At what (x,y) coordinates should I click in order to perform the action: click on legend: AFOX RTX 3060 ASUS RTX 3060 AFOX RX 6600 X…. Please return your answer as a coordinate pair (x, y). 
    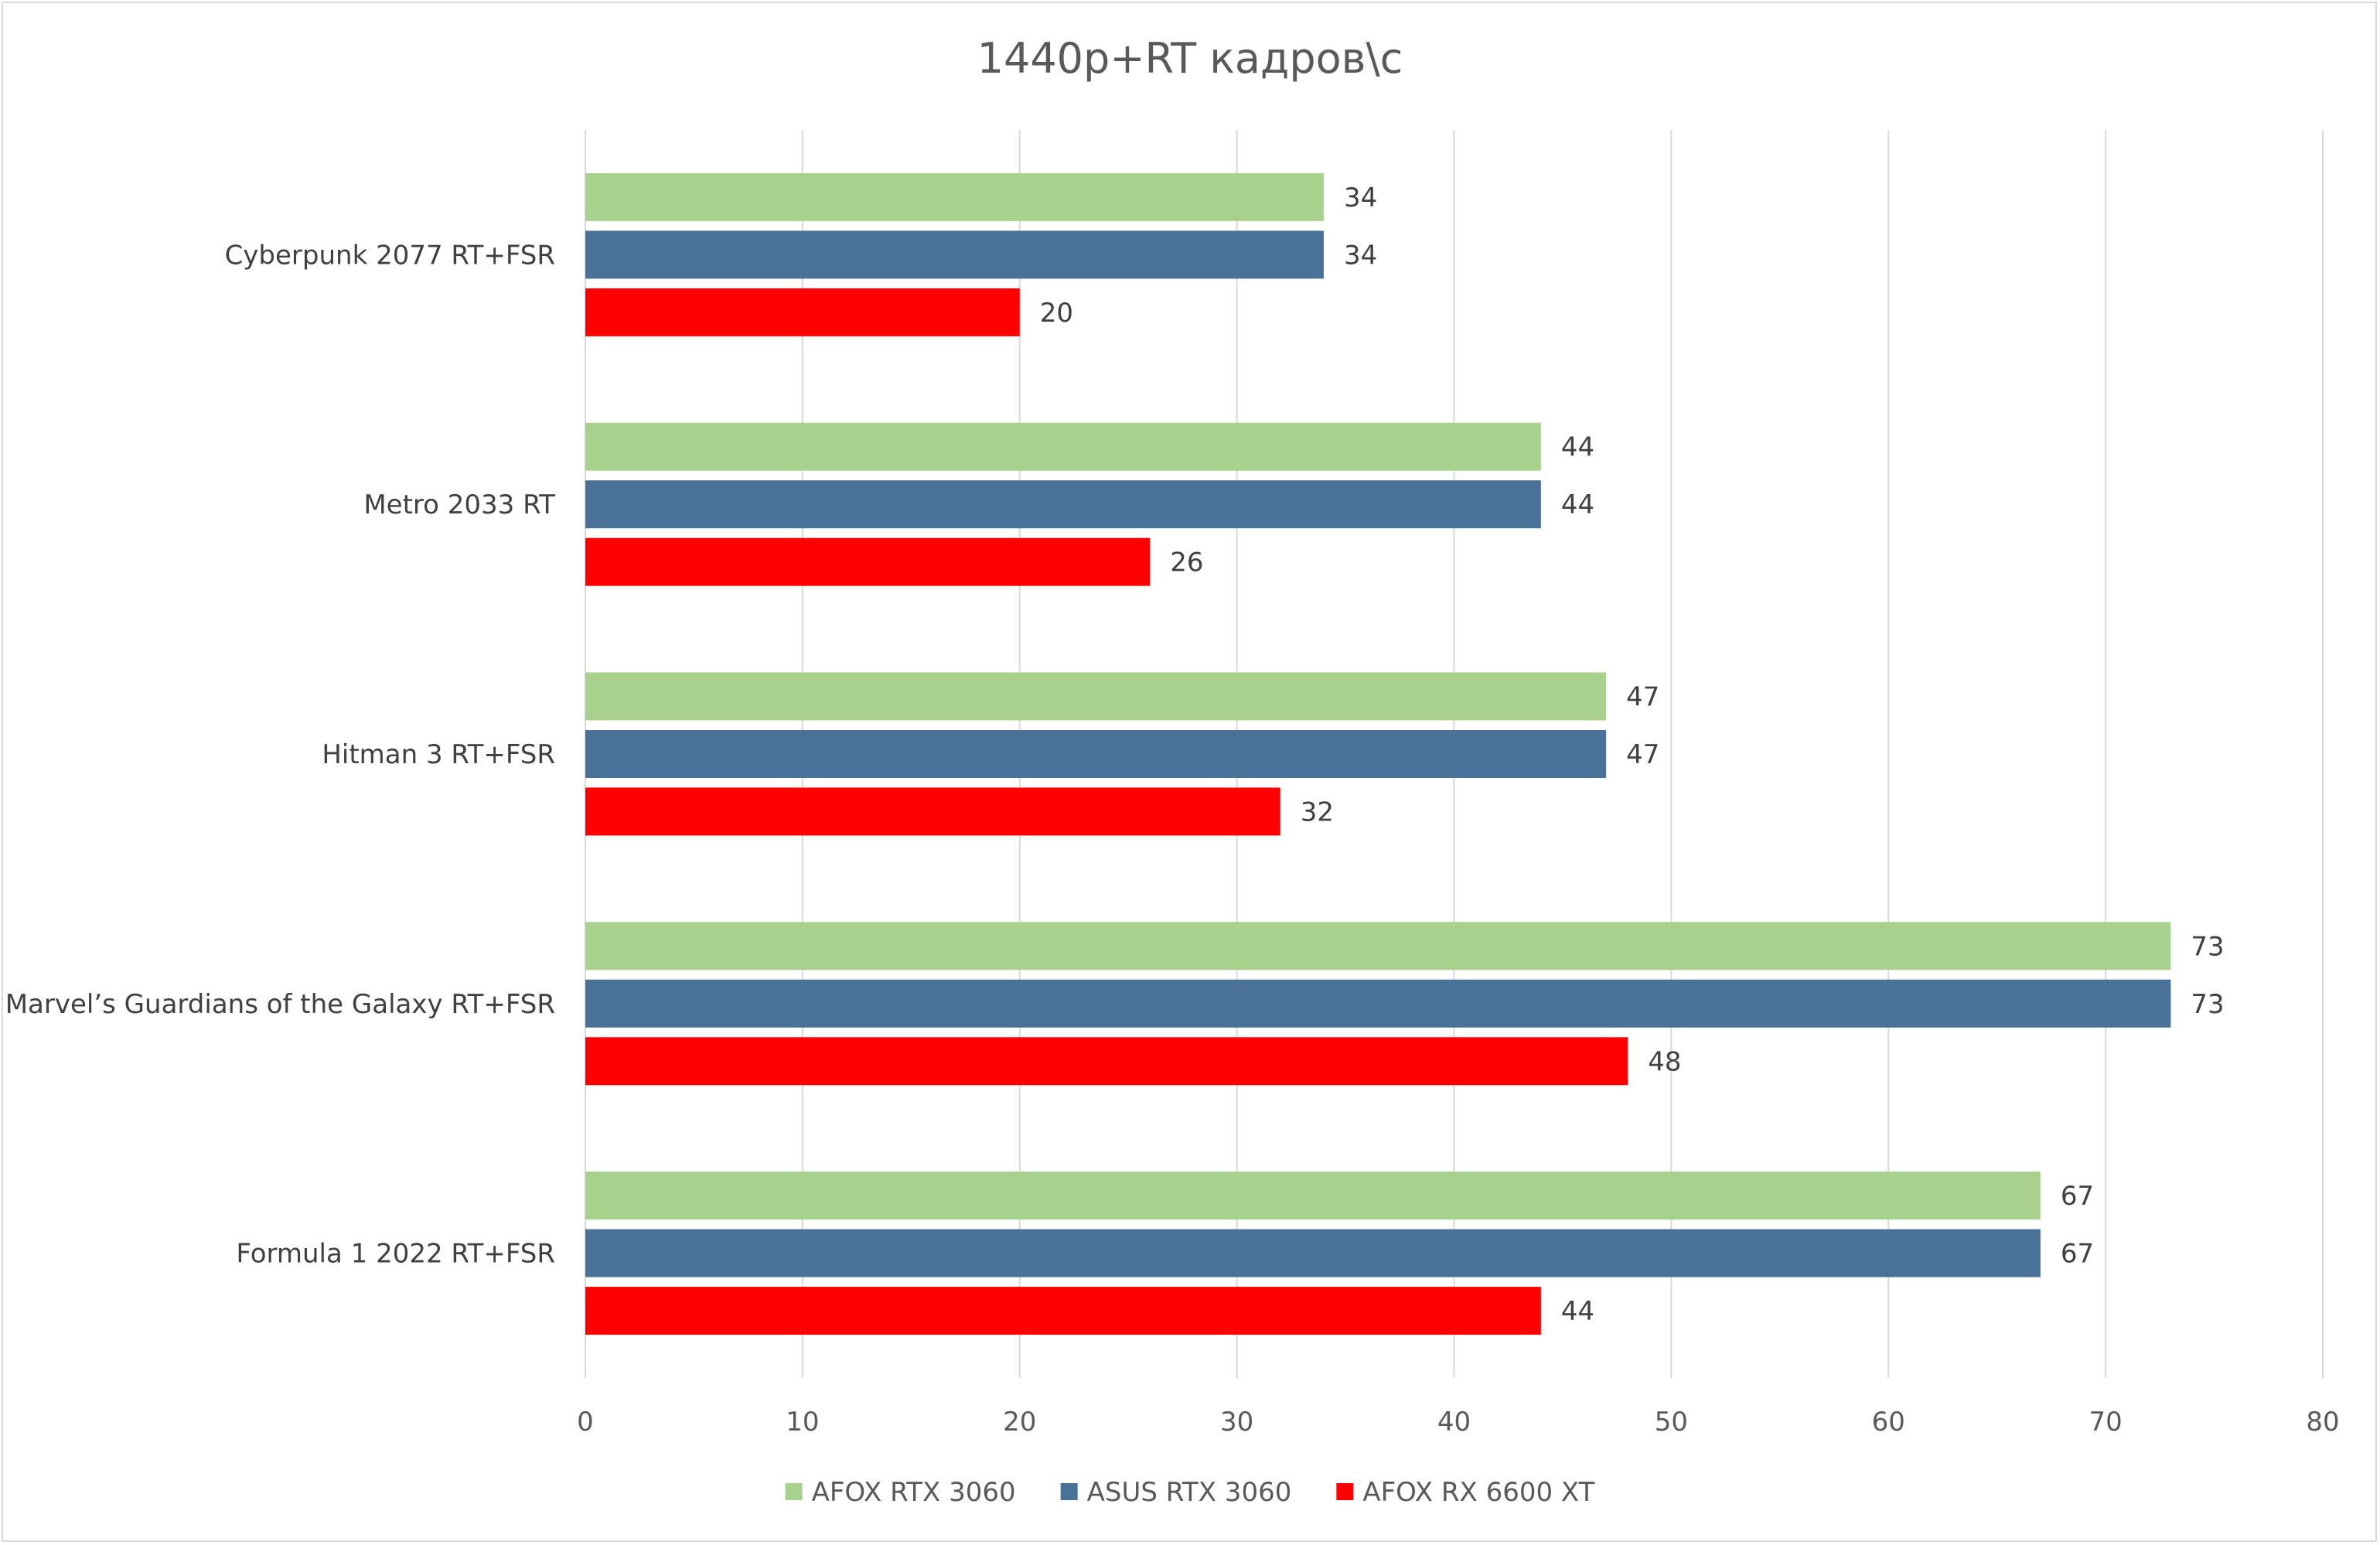
    Looking at the image, I should click on (1190, 1492).